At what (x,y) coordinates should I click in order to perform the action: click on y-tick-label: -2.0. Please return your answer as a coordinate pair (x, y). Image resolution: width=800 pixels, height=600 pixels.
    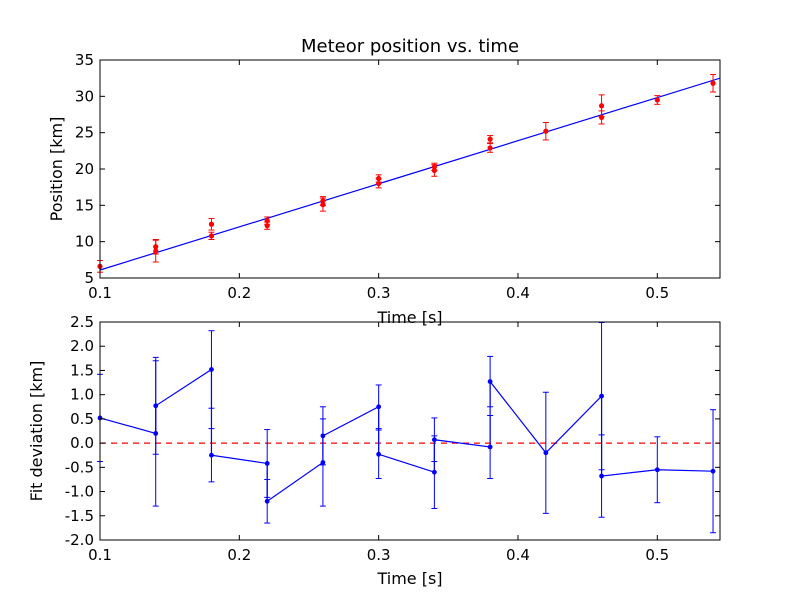
    Looking at the image, I should click on (79, 540).